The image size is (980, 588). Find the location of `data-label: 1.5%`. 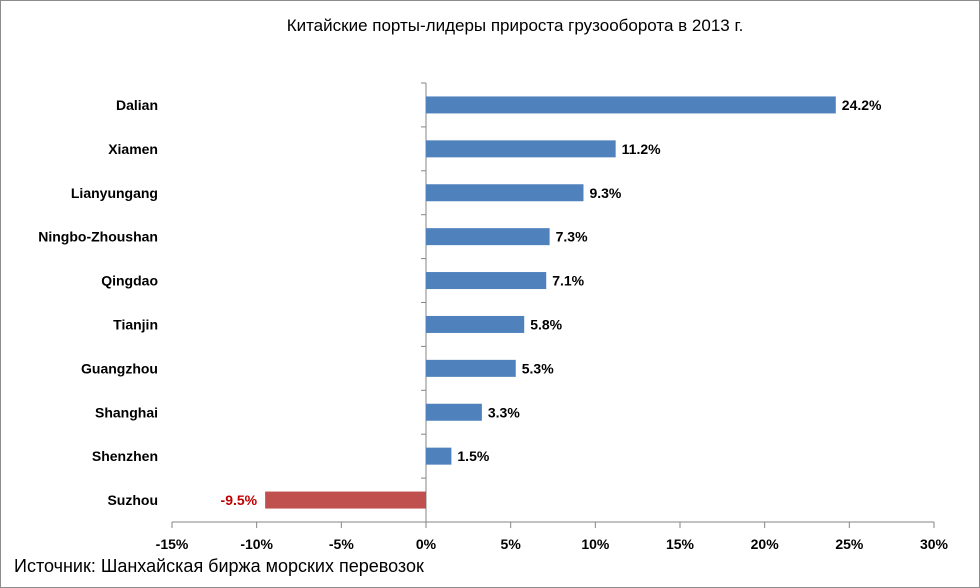

data-label: 1.5% is located at coordinates (473, 456).